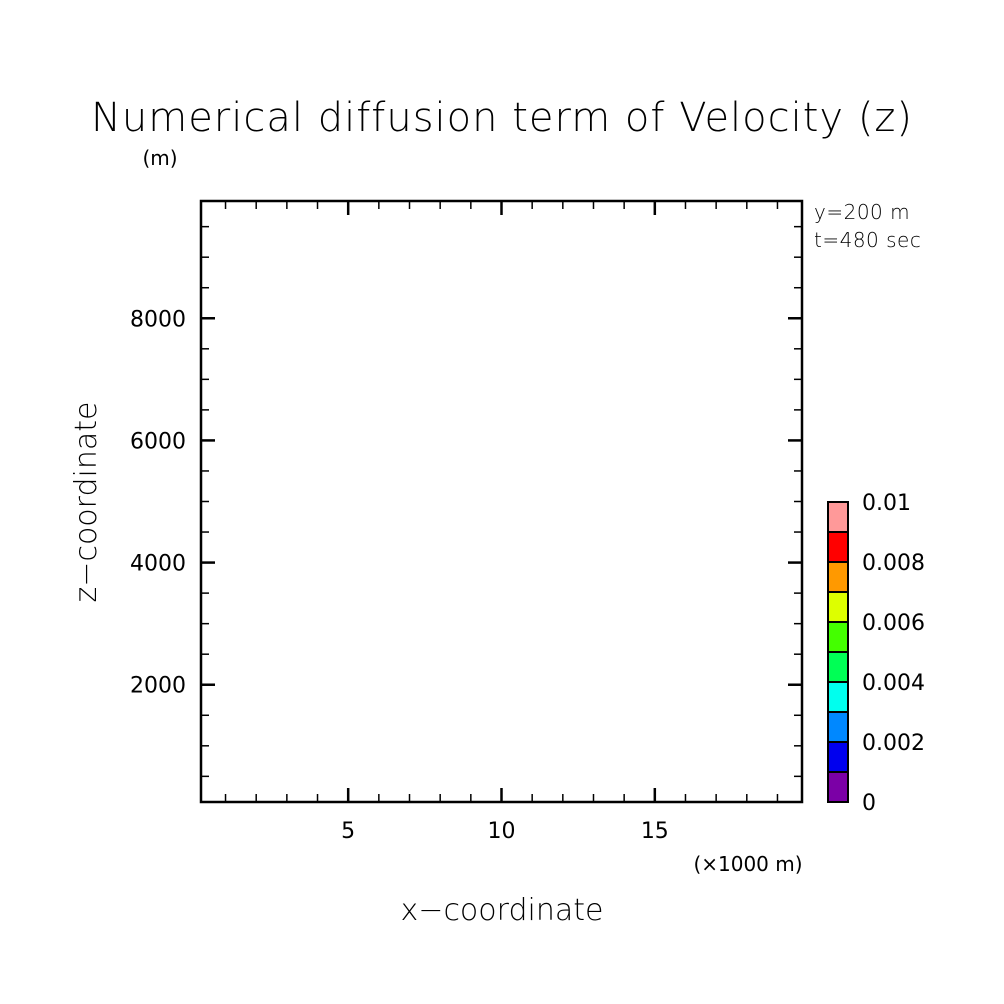 This screenshot has height=1004, width=1004. Describe the element at coordinates (893, 653) in the screenshot. I see `colorbar-tick-labels: 0 0.002 0.004 0.006 0.008 0.01` at that location.